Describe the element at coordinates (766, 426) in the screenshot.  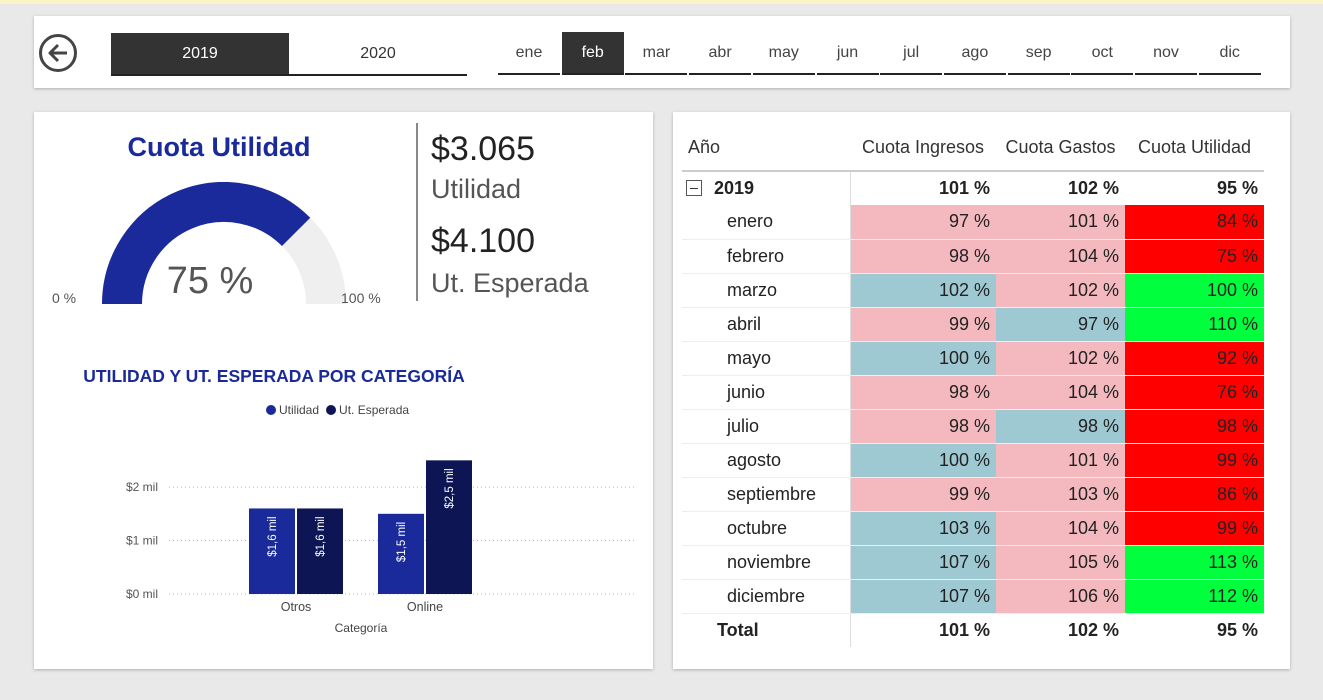
I see `row-month-label: julio` at that location.